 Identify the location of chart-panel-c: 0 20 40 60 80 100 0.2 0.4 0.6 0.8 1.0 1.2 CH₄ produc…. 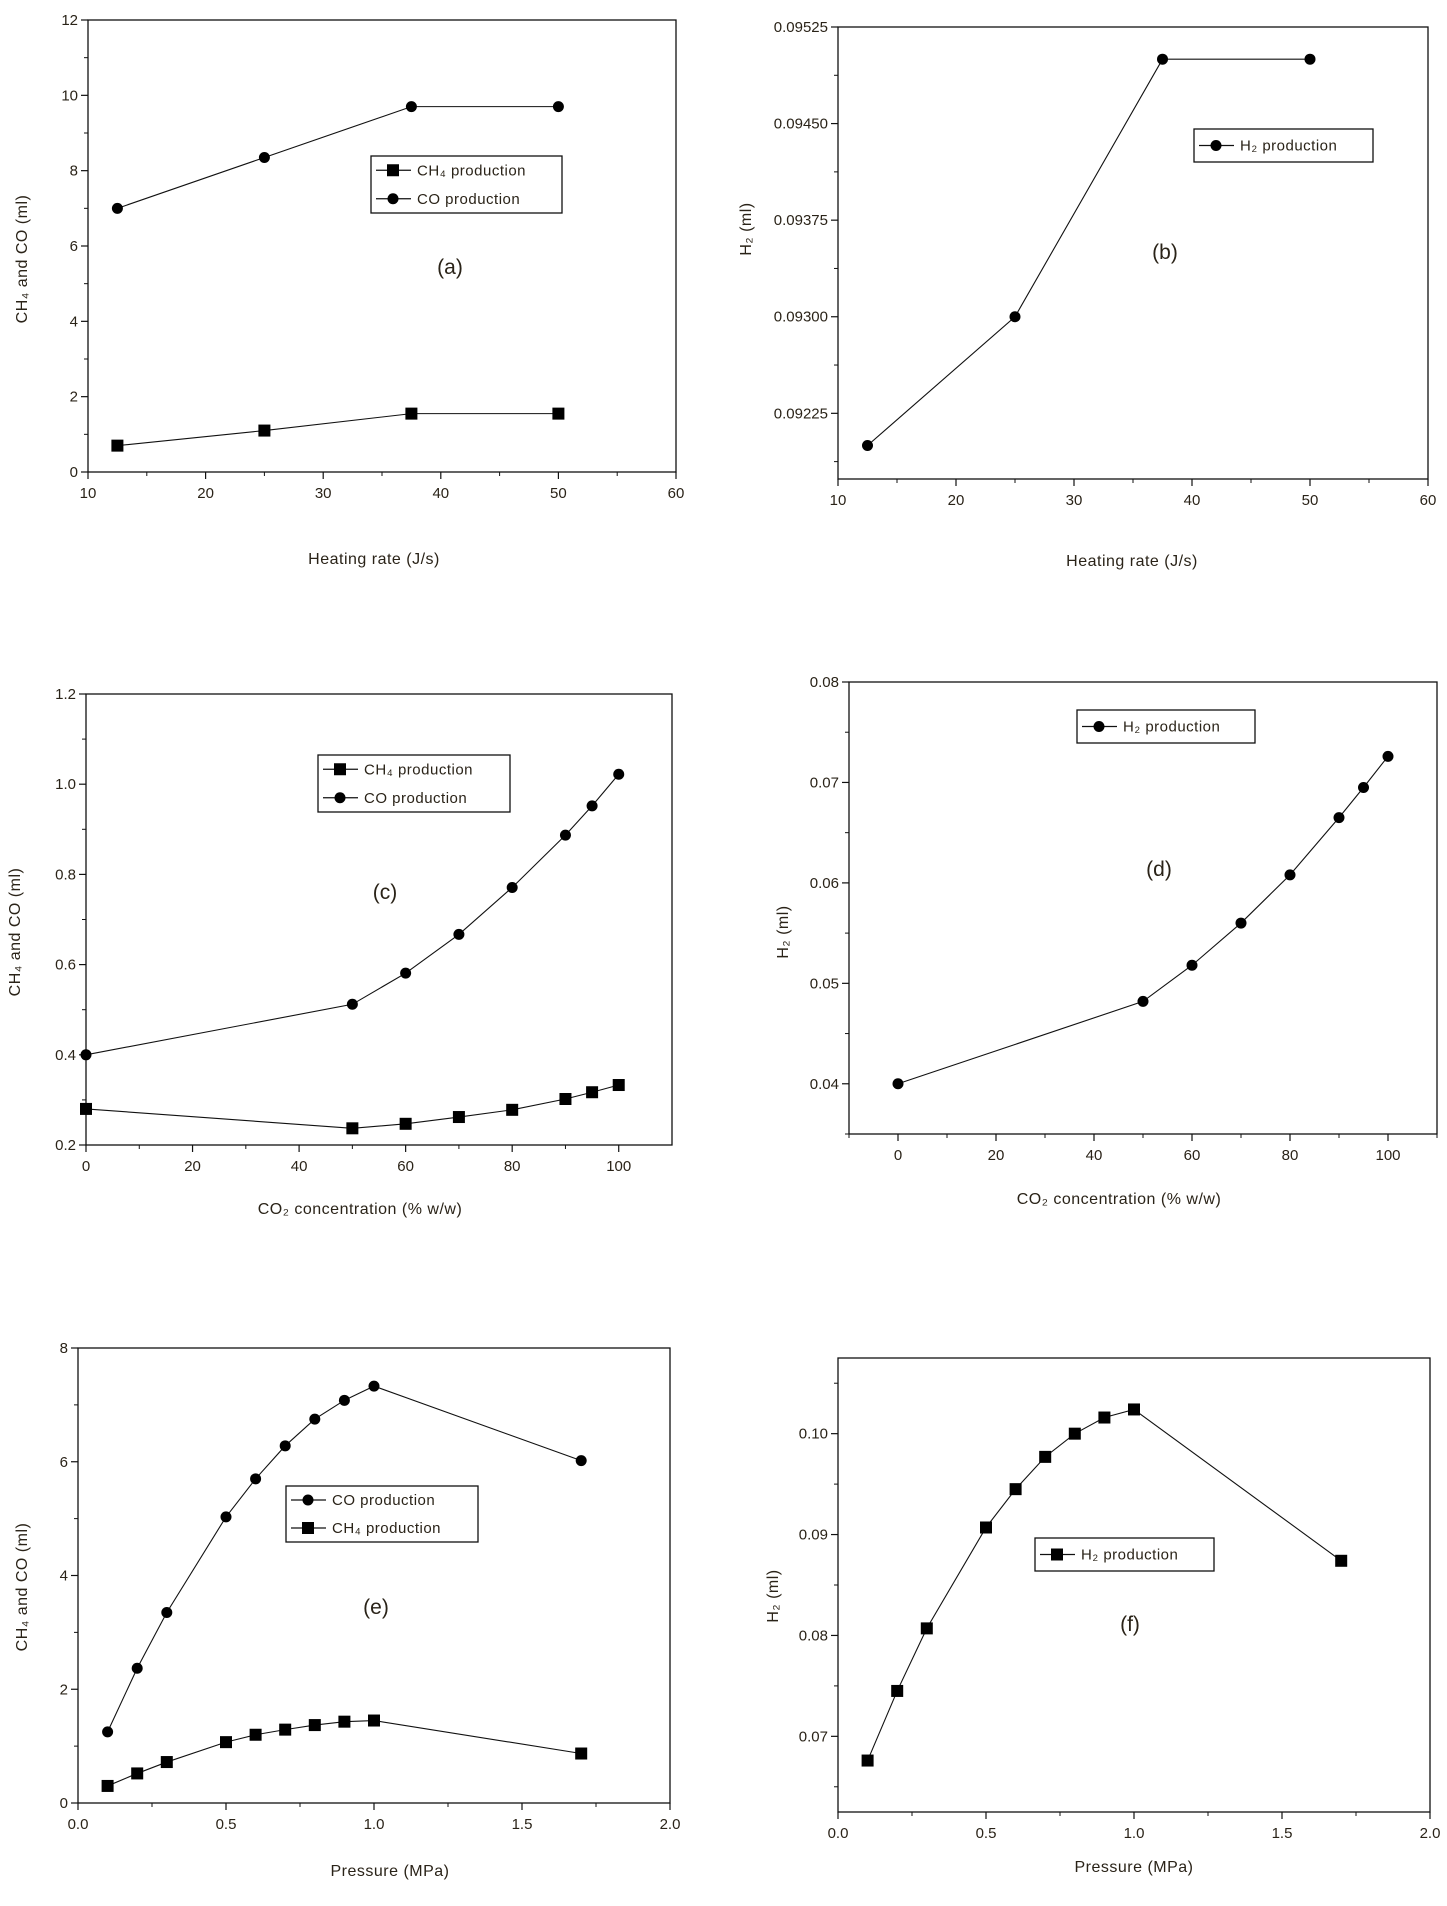
(340, 952).